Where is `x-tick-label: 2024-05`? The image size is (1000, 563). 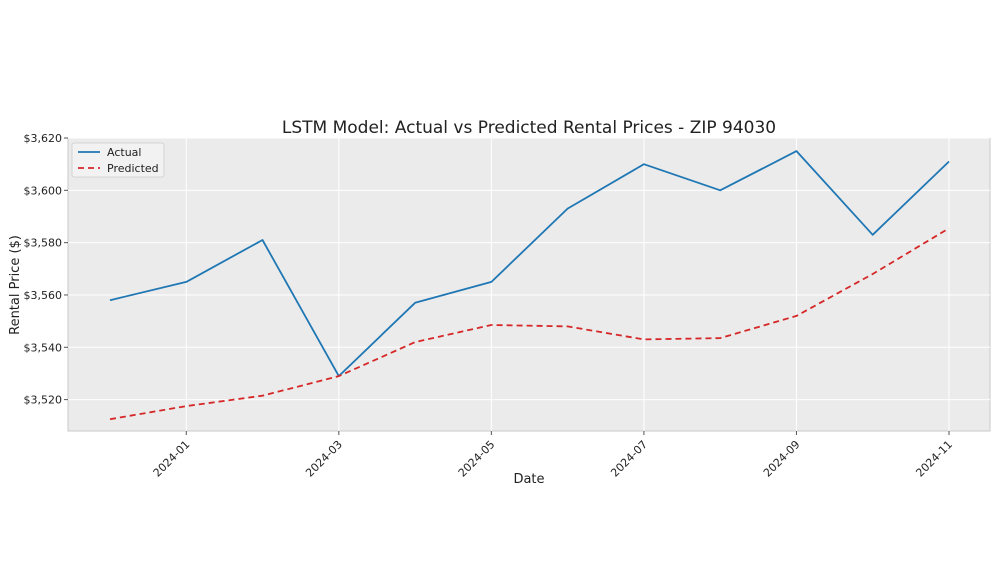
x-tick-label: 2024-05 is located at coordinates (477, 459).